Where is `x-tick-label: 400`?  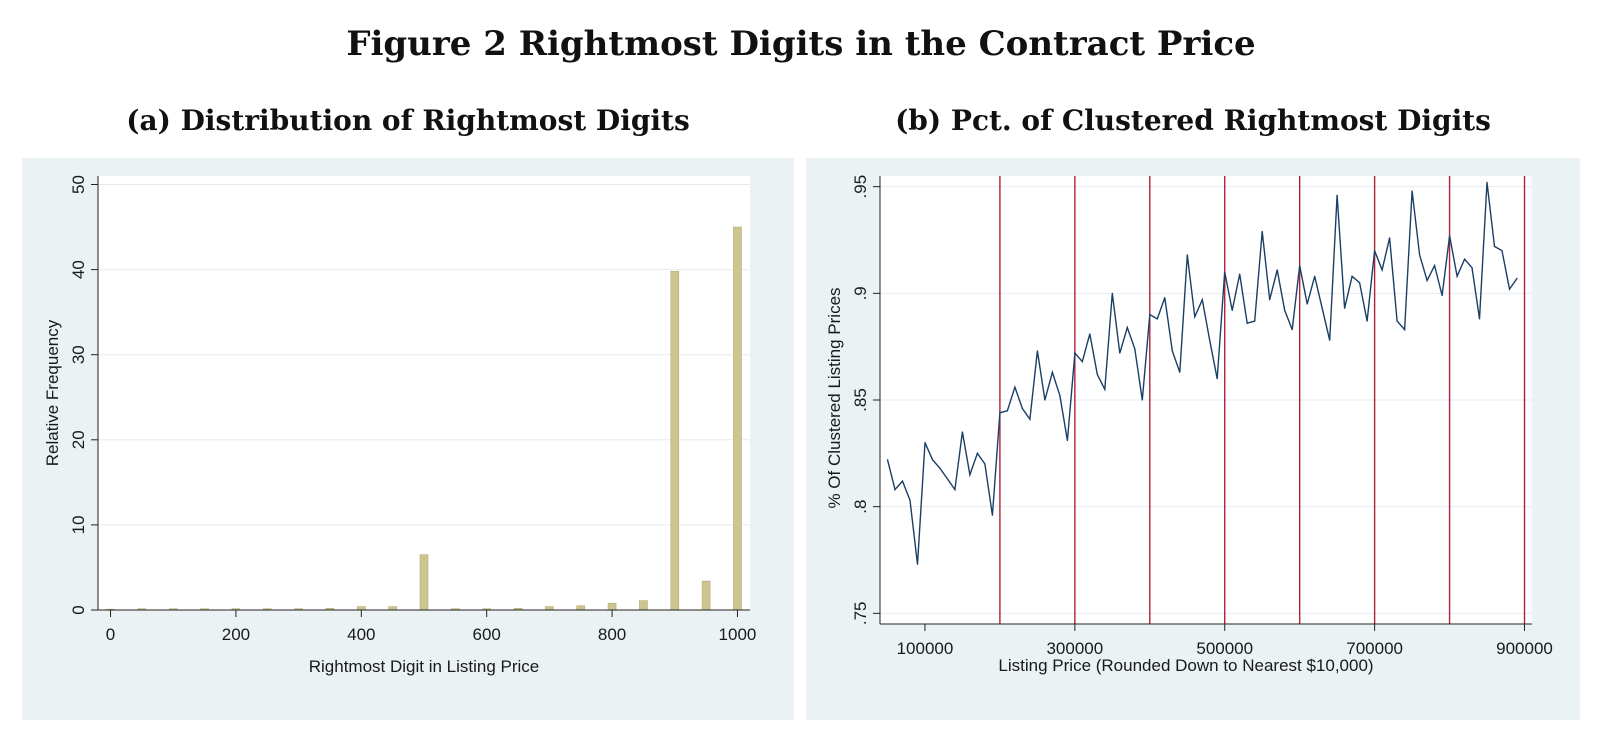
x-tick-label: 400 is located at coordinates (361, 634).